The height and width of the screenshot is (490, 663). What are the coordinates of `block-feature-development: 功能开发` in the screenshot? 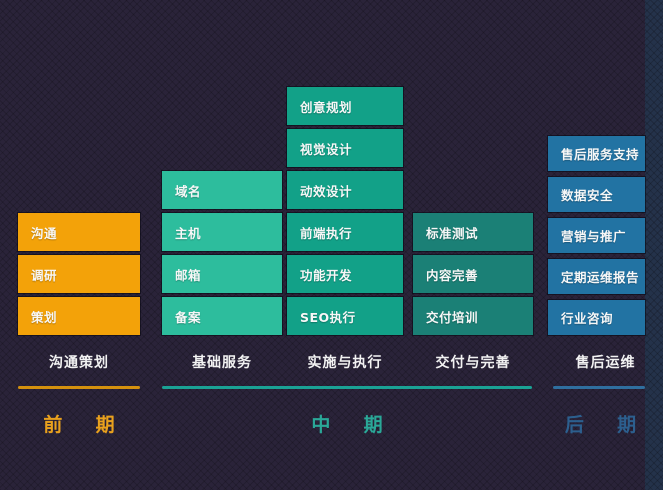 It's located at (345, 274).